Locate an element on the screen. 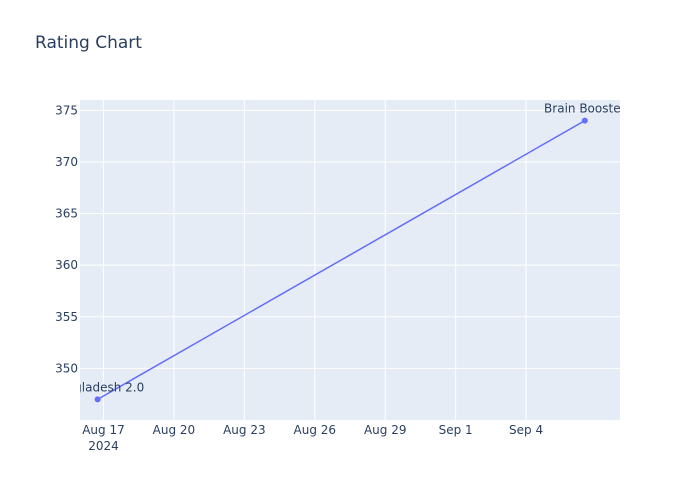 This screenshot has width=700, height=500. y-tick-label: 350 is located at coordinates (66, 368).